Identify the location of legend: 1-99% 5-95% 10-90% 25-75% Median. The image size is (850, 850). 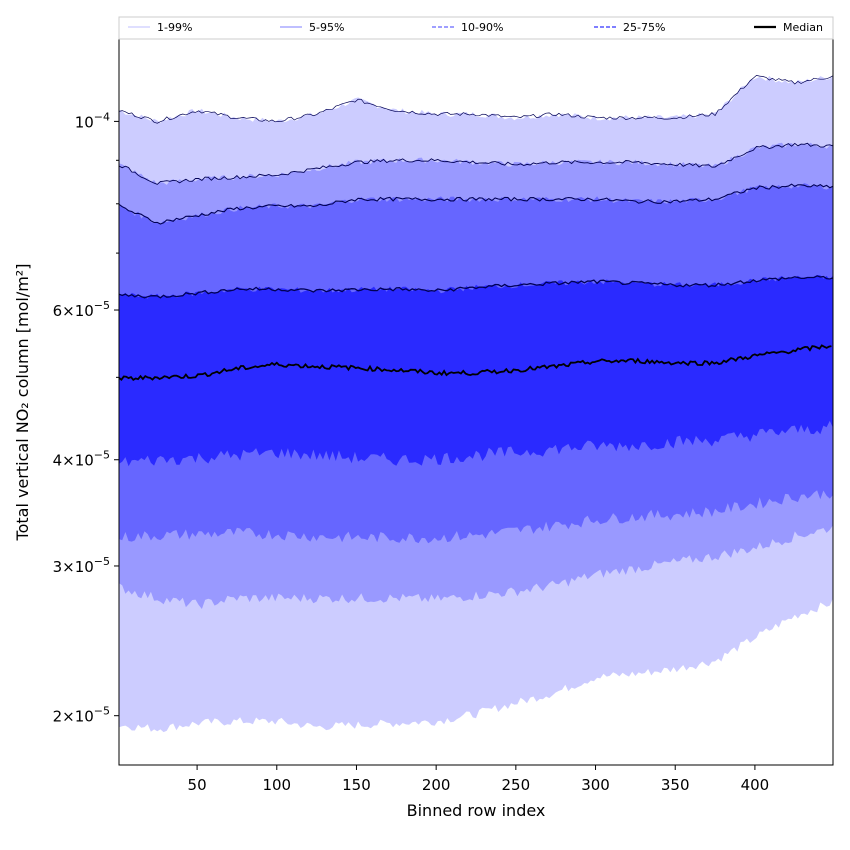
(476, 28).